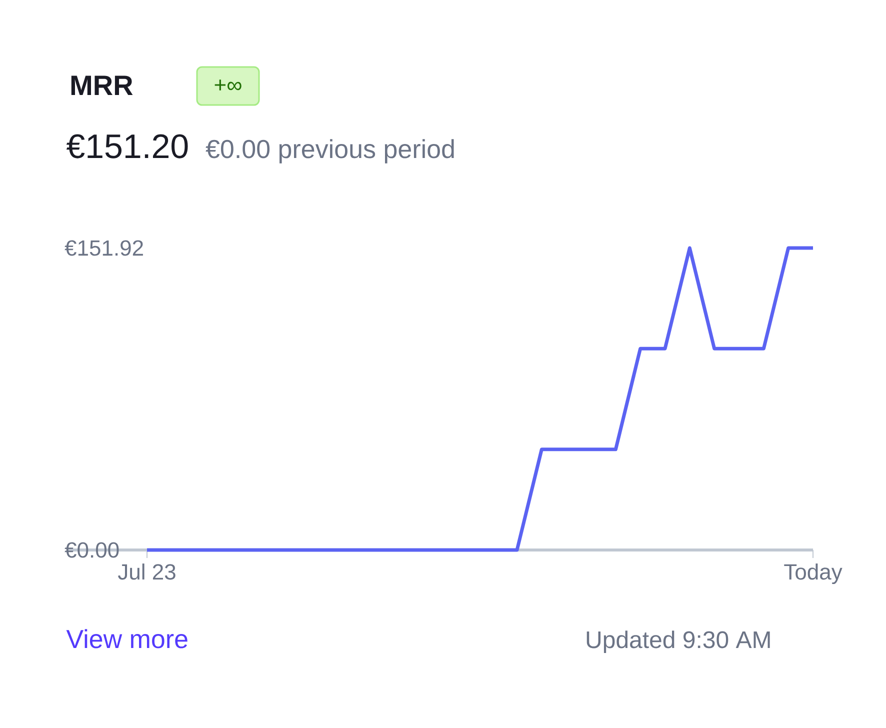  Describe the element at coordinates (127, 146) in the screenshot. I see `chart-subtitle: €151.20` at that location.